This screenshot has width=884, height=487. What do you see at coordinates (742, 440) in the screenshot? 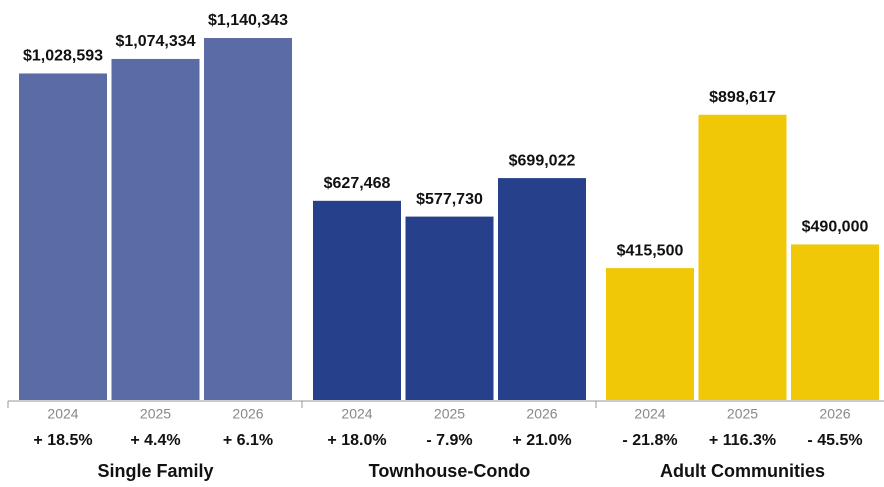
I see `change-label: + 116.3%` at bounding box center [742, 440].